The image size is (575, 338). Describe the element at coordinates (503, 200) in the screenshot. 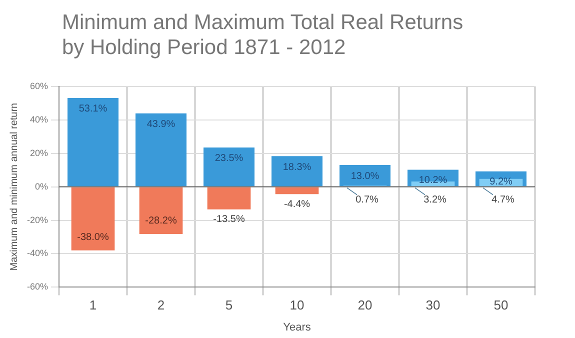

I see `data-label: 4.7%` at that location.